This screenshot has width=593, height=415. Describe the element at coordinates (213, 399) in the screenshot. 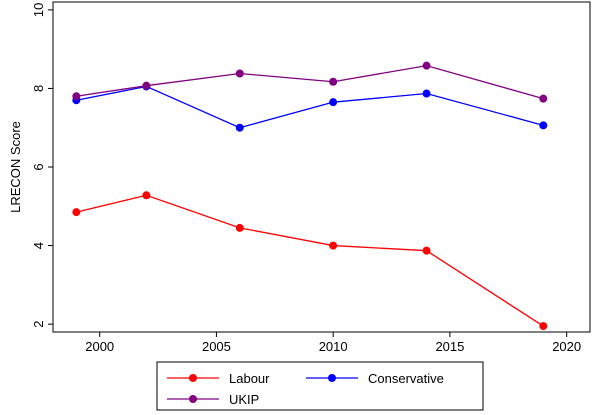

I see `legend-item-ukip: UKIP` at that location.